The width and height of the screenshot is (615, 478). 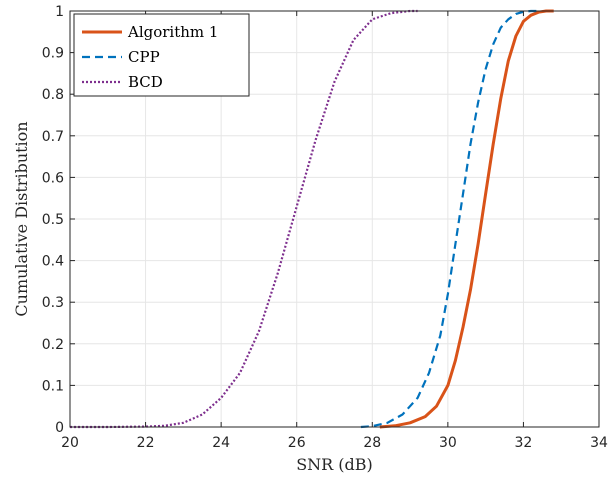 I want to click on y-tick-label: 0, so click(x=59, y=428).